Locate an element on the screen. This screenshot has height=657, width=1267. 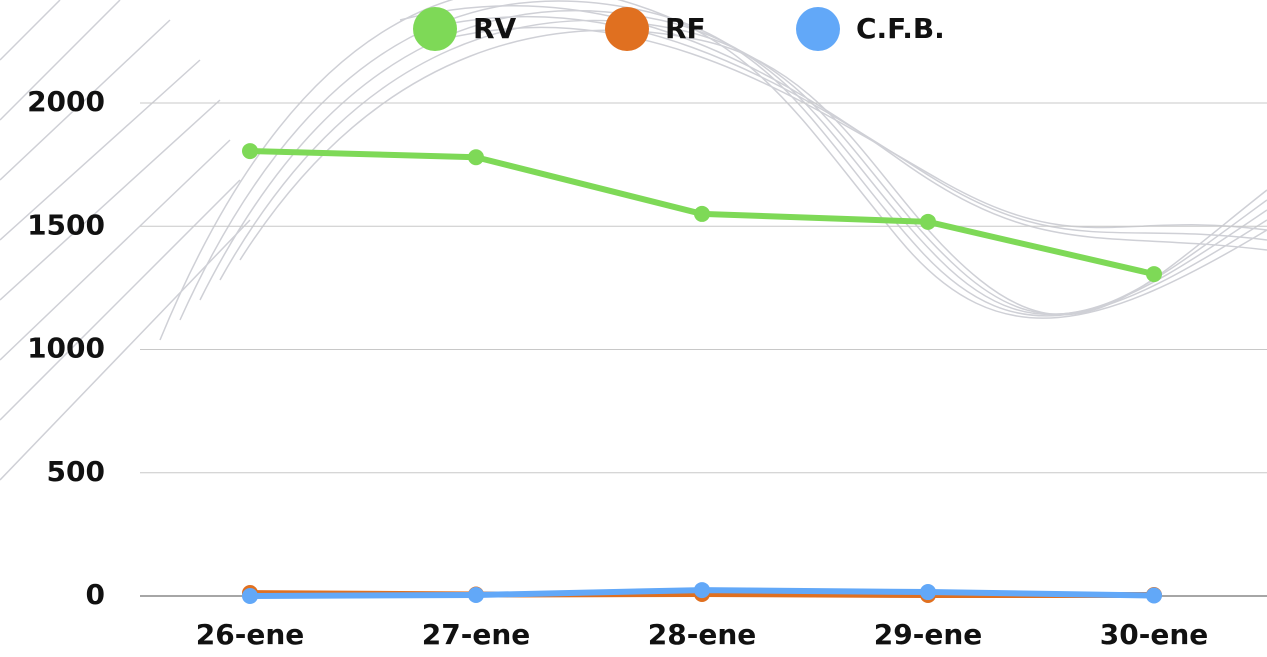
y-tick-label: 1000 is located at coordinates (66, 348).